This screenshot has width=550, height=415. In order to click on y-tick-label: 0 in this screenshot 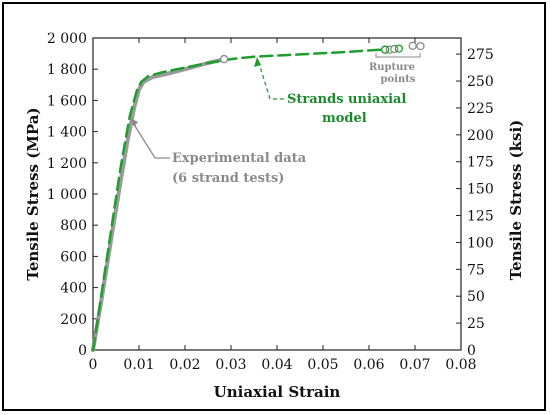, I will do `click(82, 351)`.